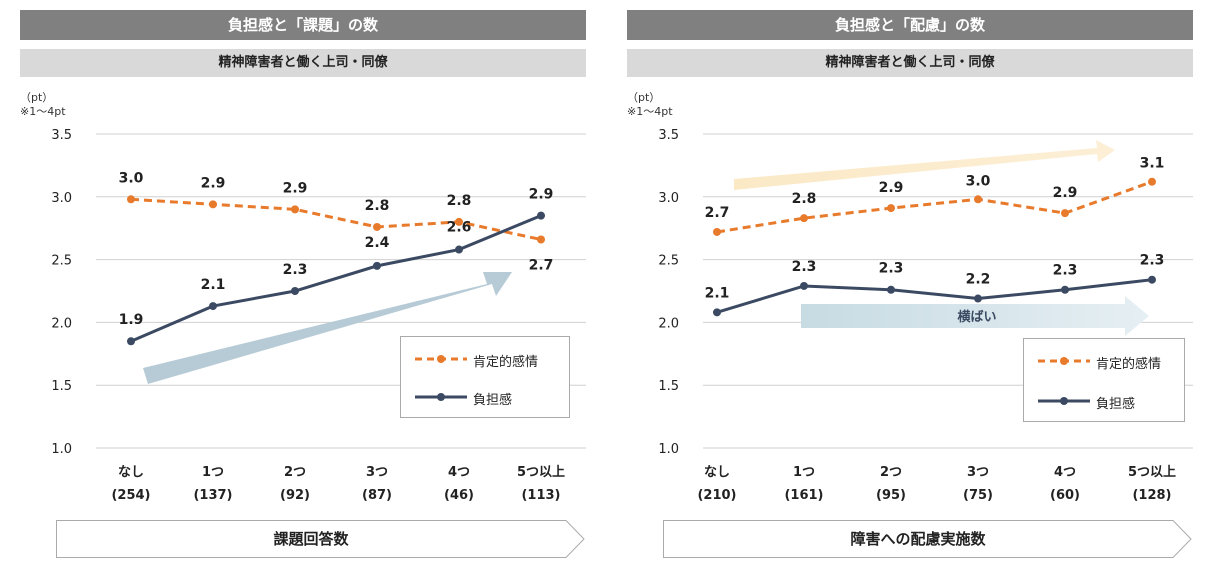 This screenshot has height=570, width=1215. What do you see at coordinates (303, 25) in the screenshot?
I see `left-chart-title: 負担感と「課題」の数` at bounding box center [303, 25].